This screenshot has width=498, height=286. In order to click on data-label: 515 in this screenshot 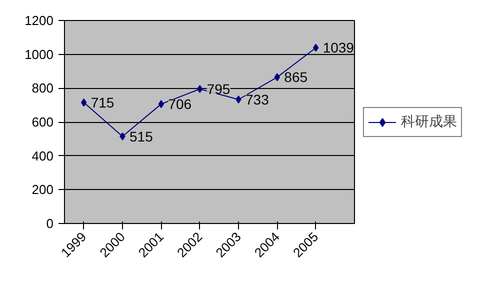, I will do `click(142, 136)`.